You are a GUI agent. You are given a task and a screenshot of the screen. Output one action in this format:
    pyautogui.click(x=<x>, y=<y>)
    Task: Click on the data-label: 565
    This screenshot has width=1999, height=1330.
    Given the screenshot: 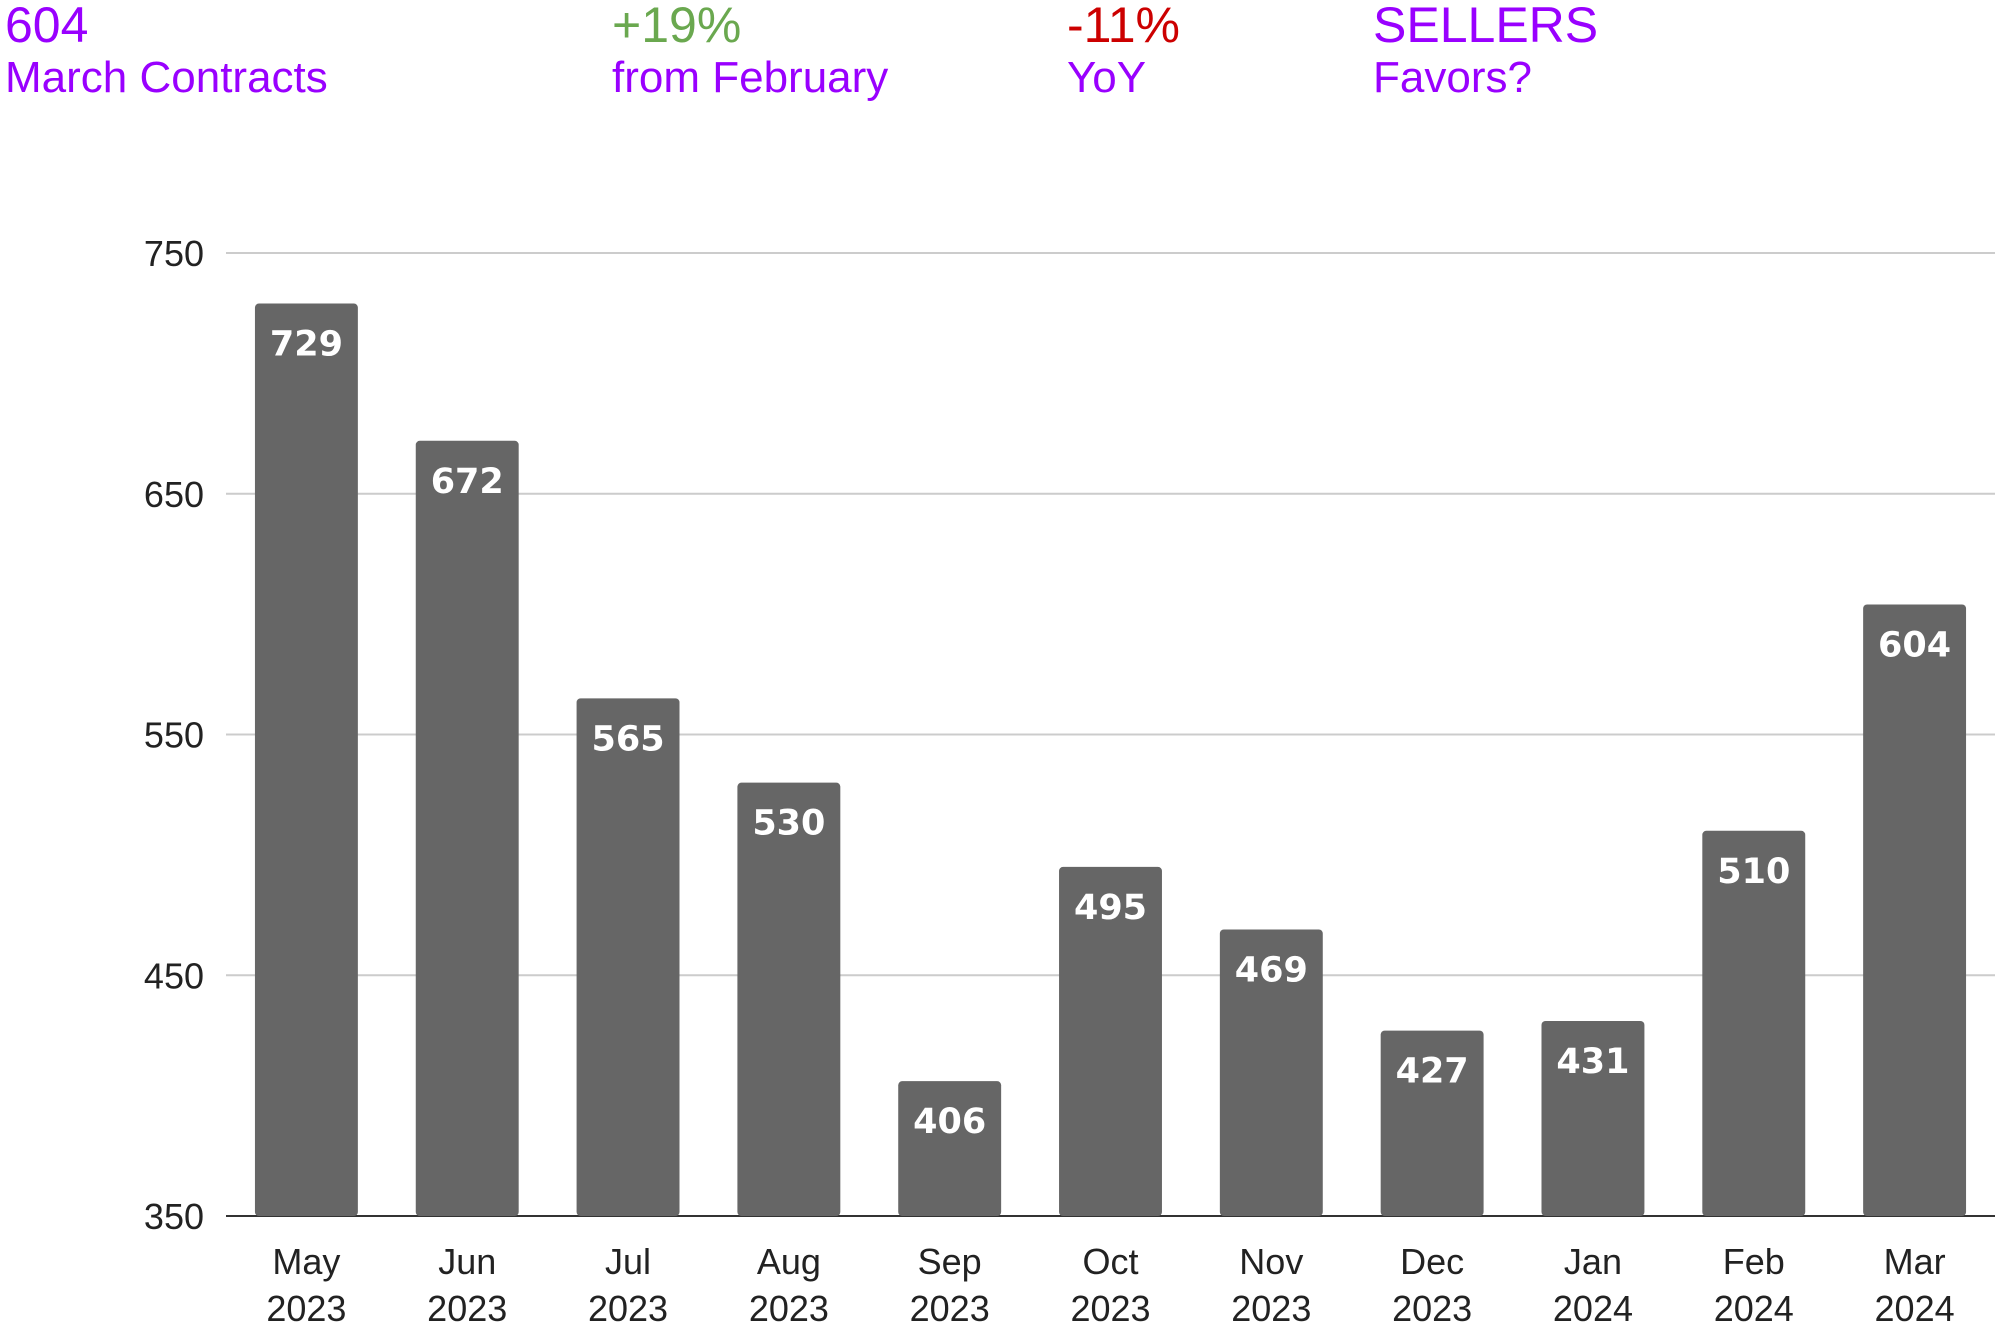 What is the action you would take?
    pyautogui.click(x=628, y=739)
    